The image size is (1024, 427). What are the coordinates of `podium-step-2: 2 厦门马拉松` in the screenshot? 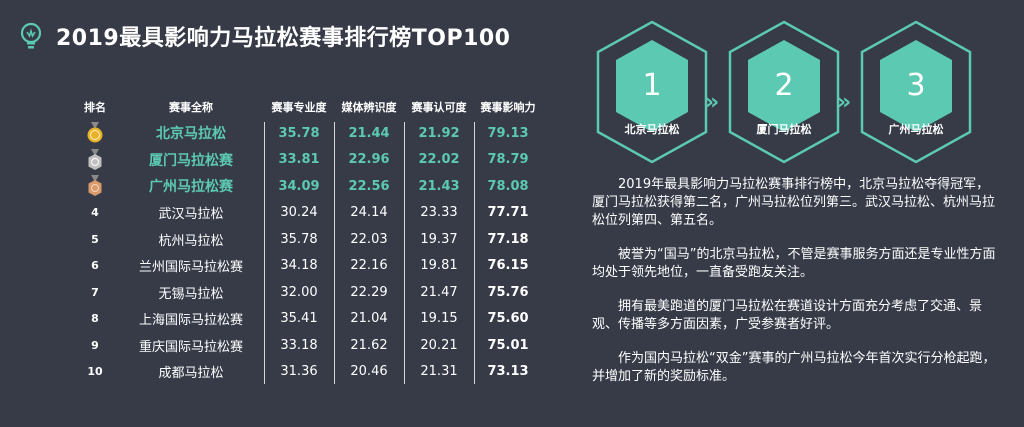 It's located at (784, 92).